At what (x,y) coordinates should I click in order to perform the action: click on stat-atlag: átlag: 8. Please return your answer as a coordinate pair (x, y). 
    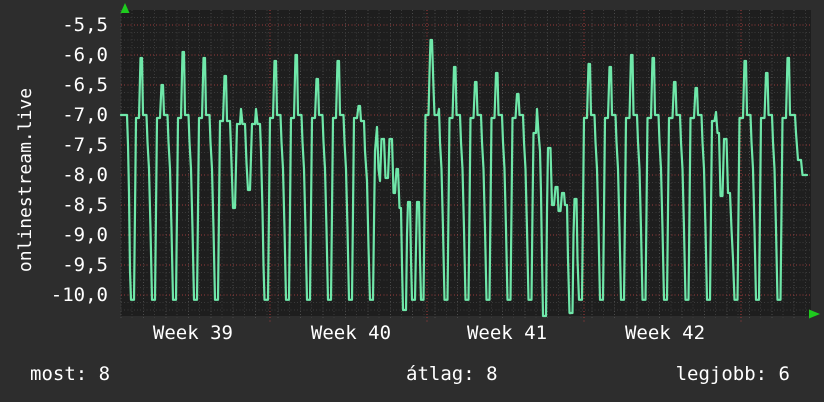
    Looking at the image, I should click on (452, 374).